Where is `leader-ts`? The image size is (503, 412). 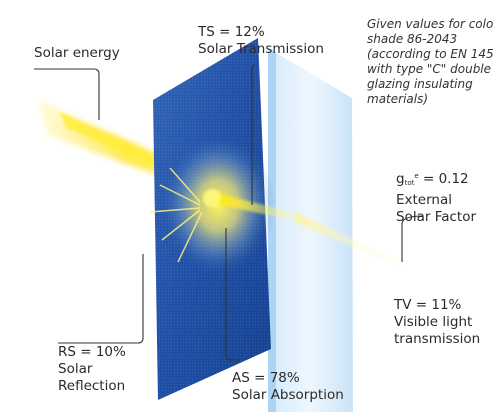
leader-ts is located at coordinates (253, 134).